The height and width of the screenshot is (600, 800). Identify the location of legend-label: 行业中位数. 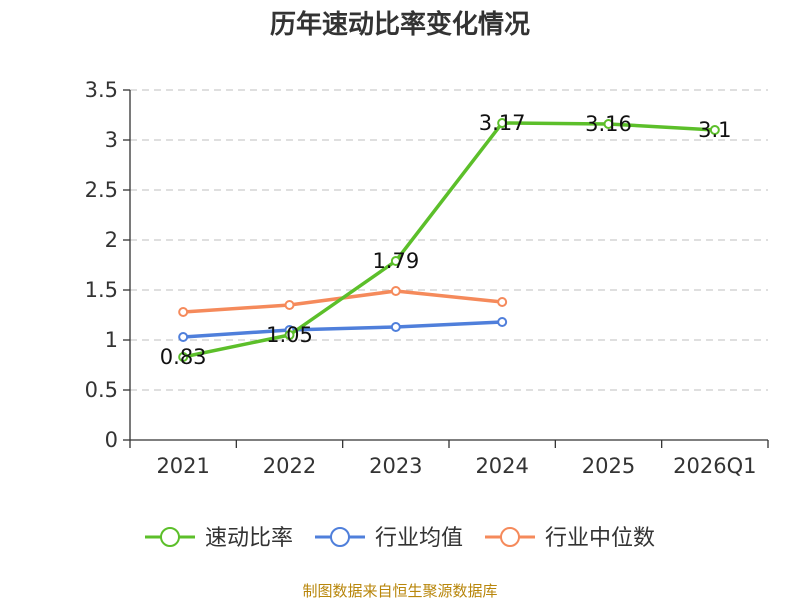
(600, 538).